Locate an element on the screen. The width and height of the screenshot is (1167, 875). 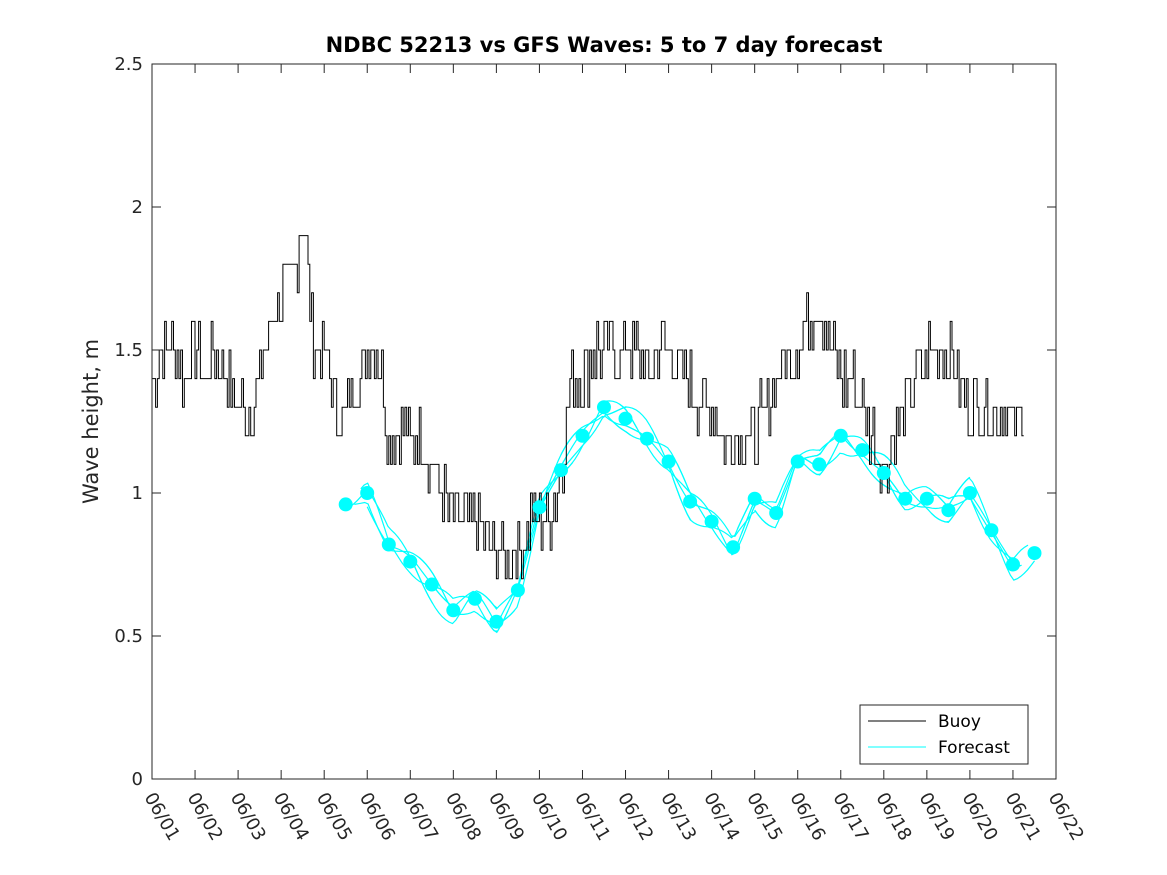
legend: Buoy Forecast is located at coordinates (944, 734).